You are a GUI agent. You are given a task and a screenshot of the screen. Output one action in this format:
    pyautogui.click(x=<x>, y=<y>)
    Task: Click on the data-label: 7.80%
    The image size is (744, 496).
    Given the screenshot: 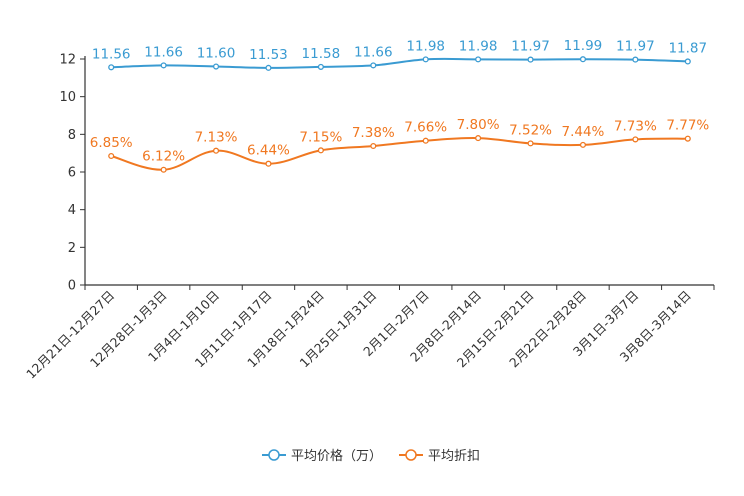 What is the action you would take?
    pyautogui.click(x=478, y=125)
    